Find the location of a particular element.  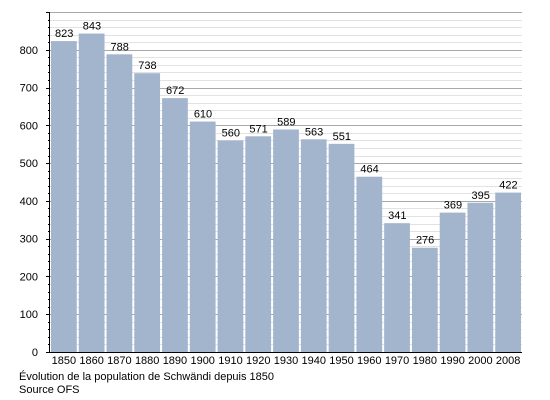

data-label-1880: 738 is located at coordinates (147, 66).